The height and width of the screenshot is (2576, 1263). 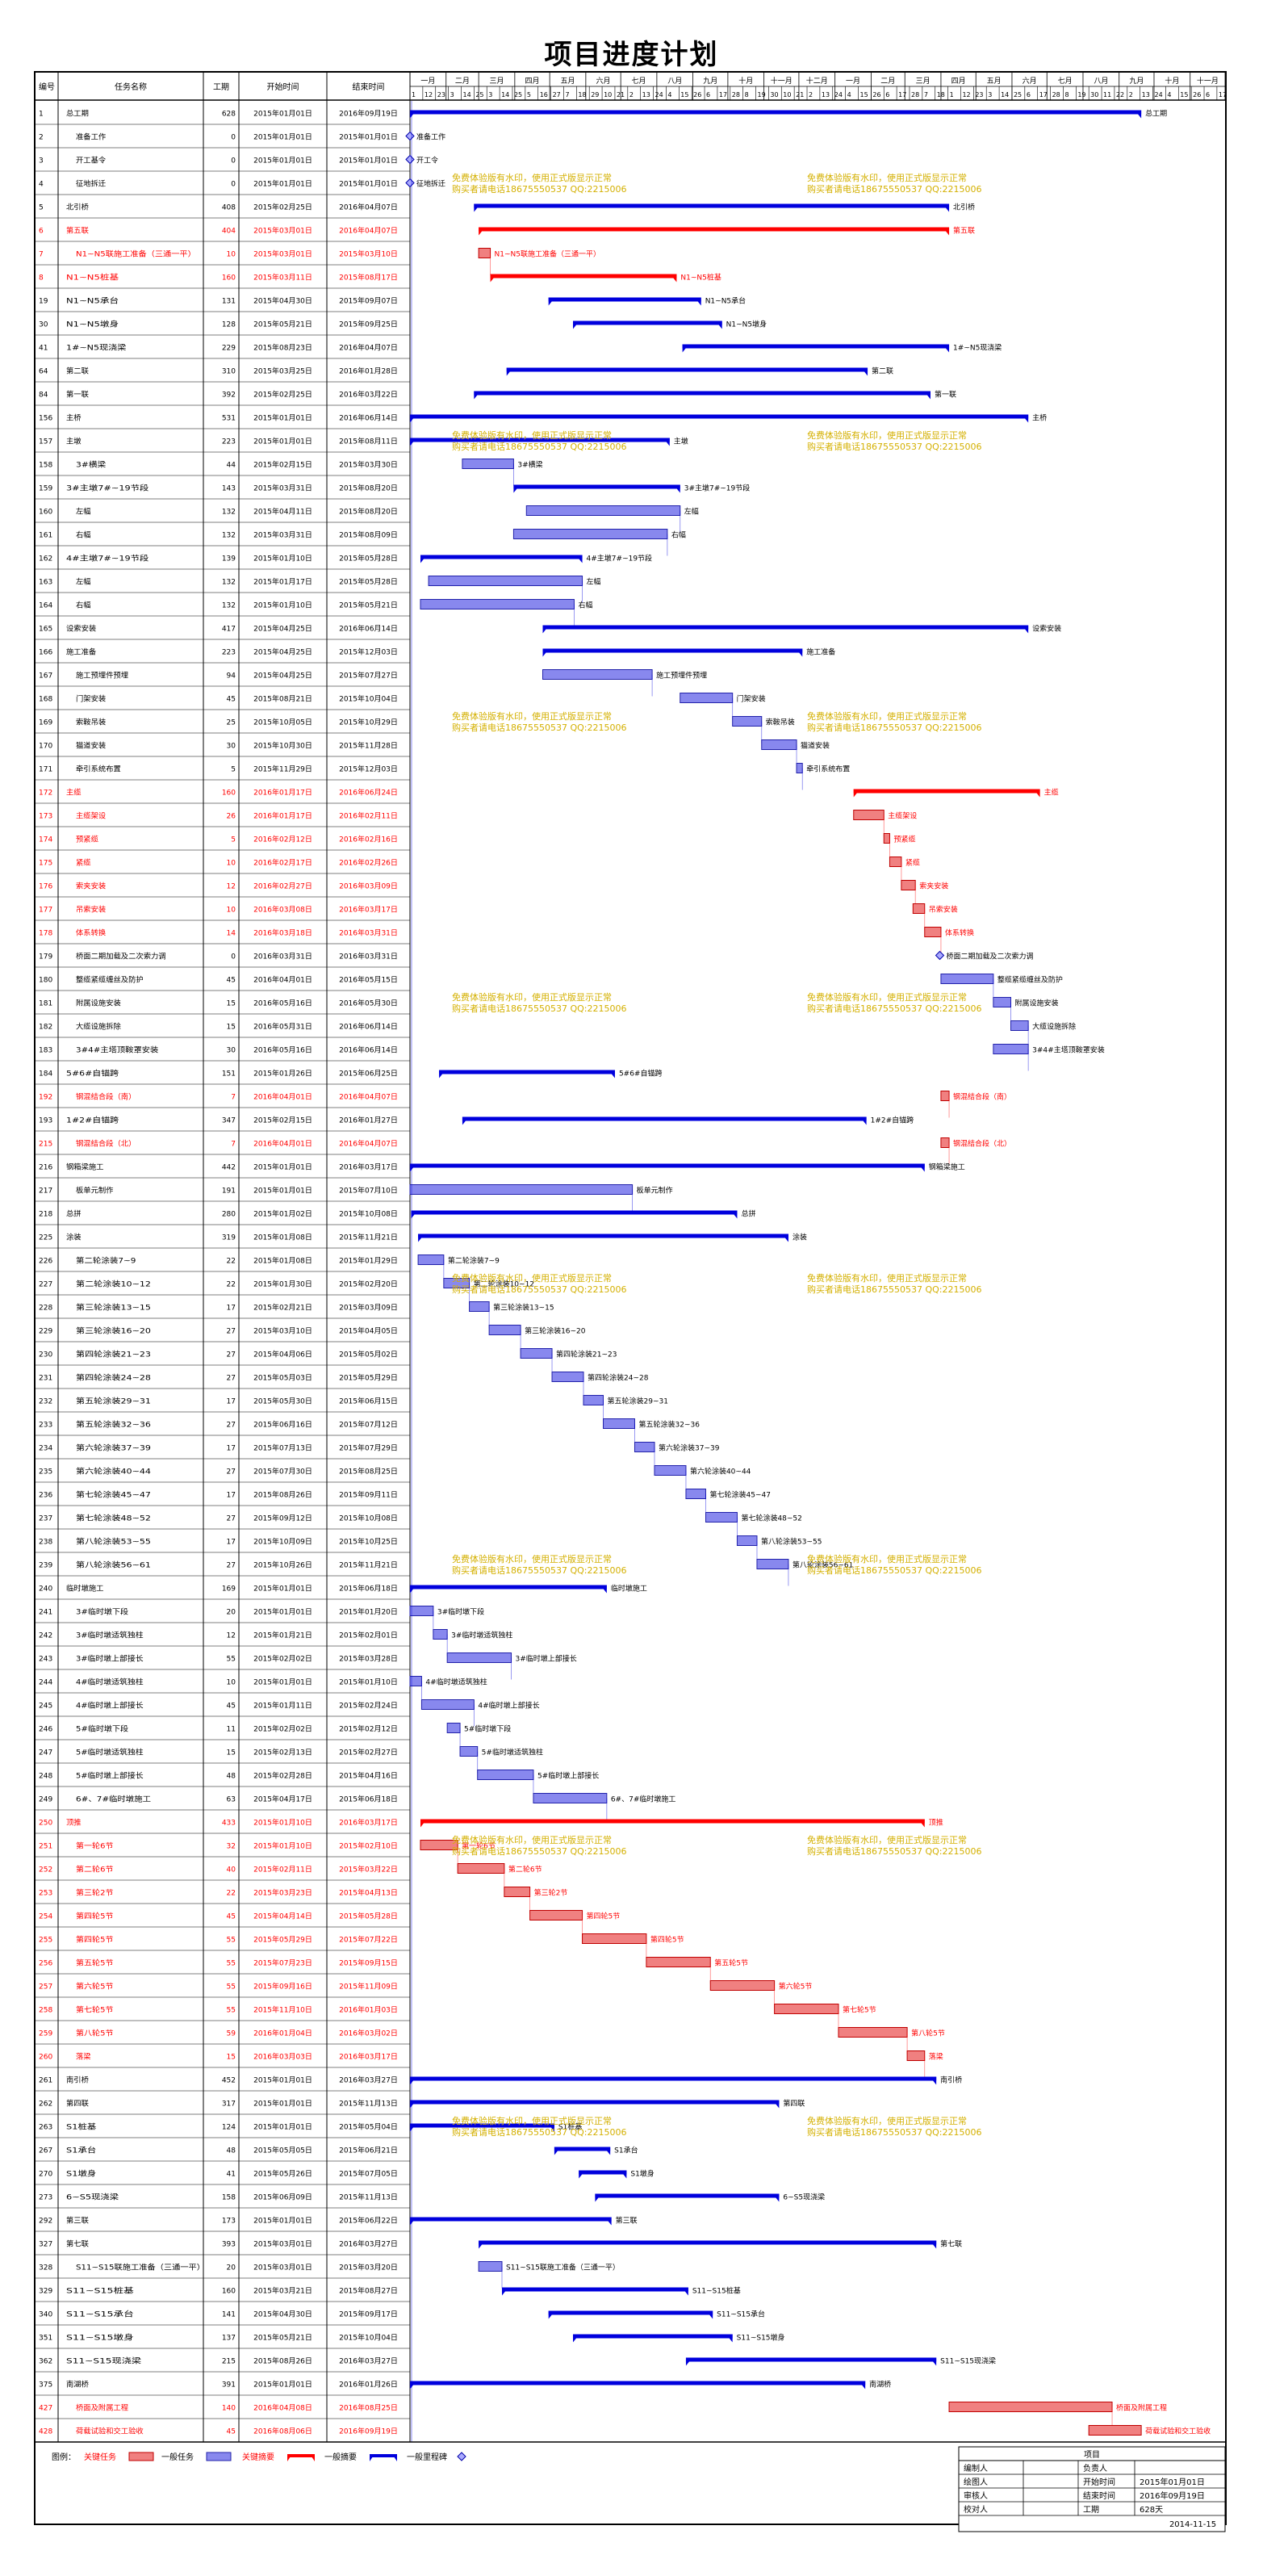 What do you see at coordinates (91, 137) in the screenshot?
I see `task-name: 准备工作` at bounding box center [91, 137].